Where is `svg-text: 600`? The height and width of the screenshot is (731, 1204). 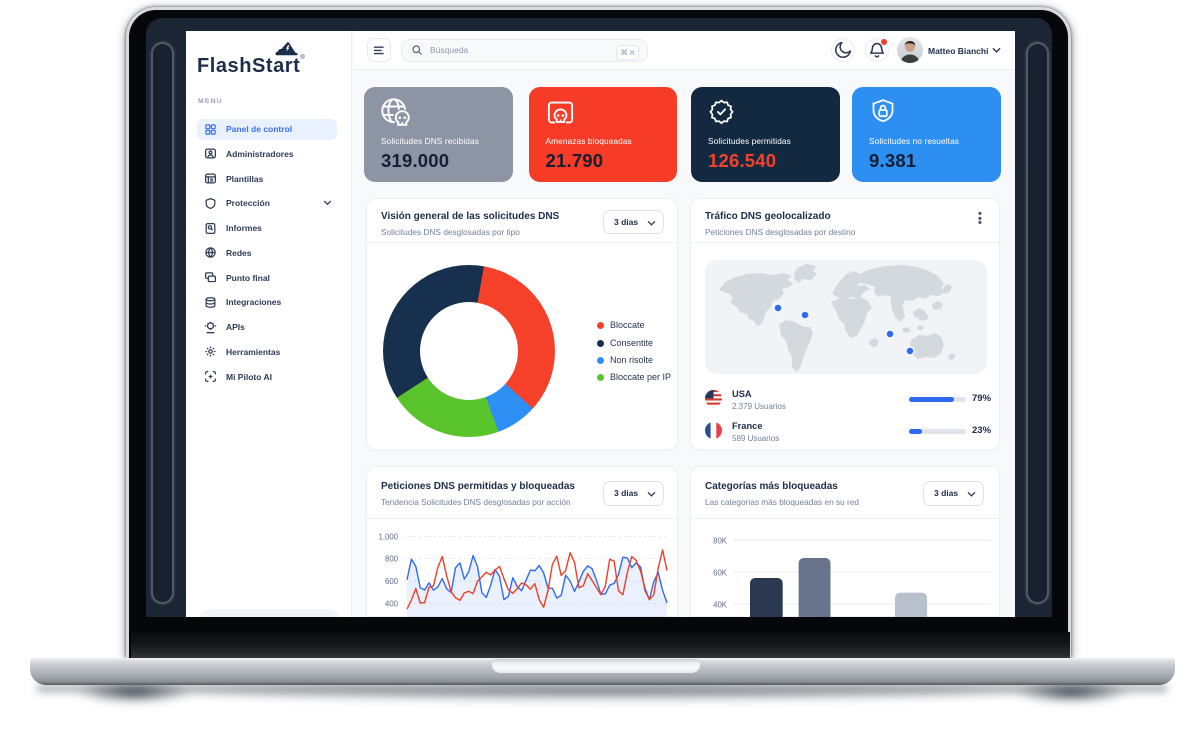 svg-text: 600 is located at coordinates (392, 581).